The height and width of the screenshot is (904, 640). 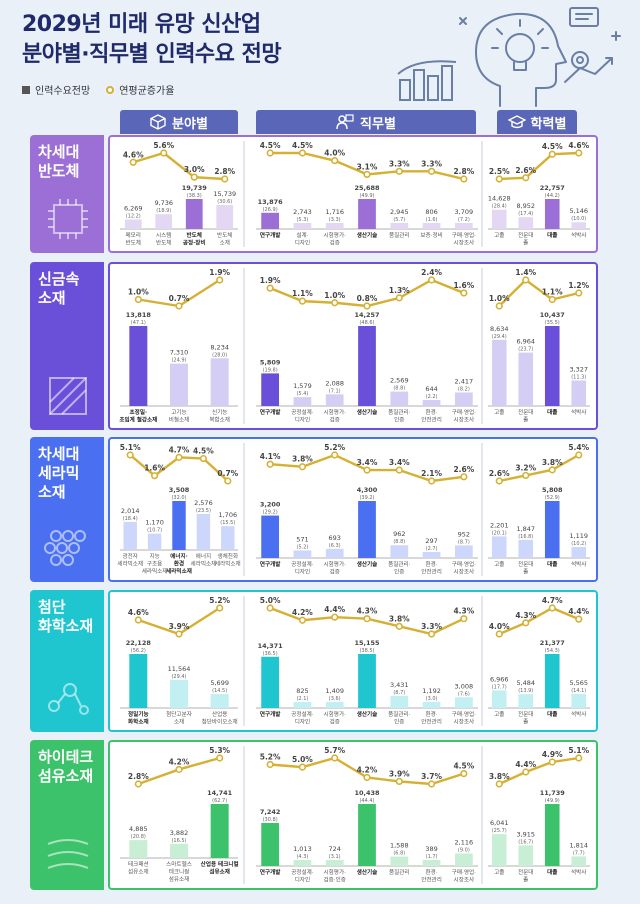 I want to click on job-value-label: 806, so click(x=431, y=212).